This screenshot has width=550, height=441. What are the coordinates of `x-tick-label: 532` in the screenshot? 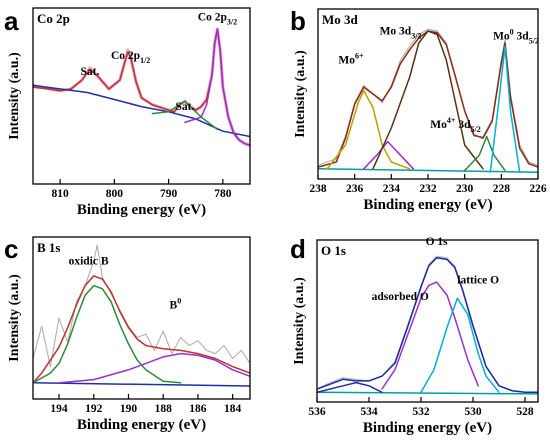 It's located at (421, 412).